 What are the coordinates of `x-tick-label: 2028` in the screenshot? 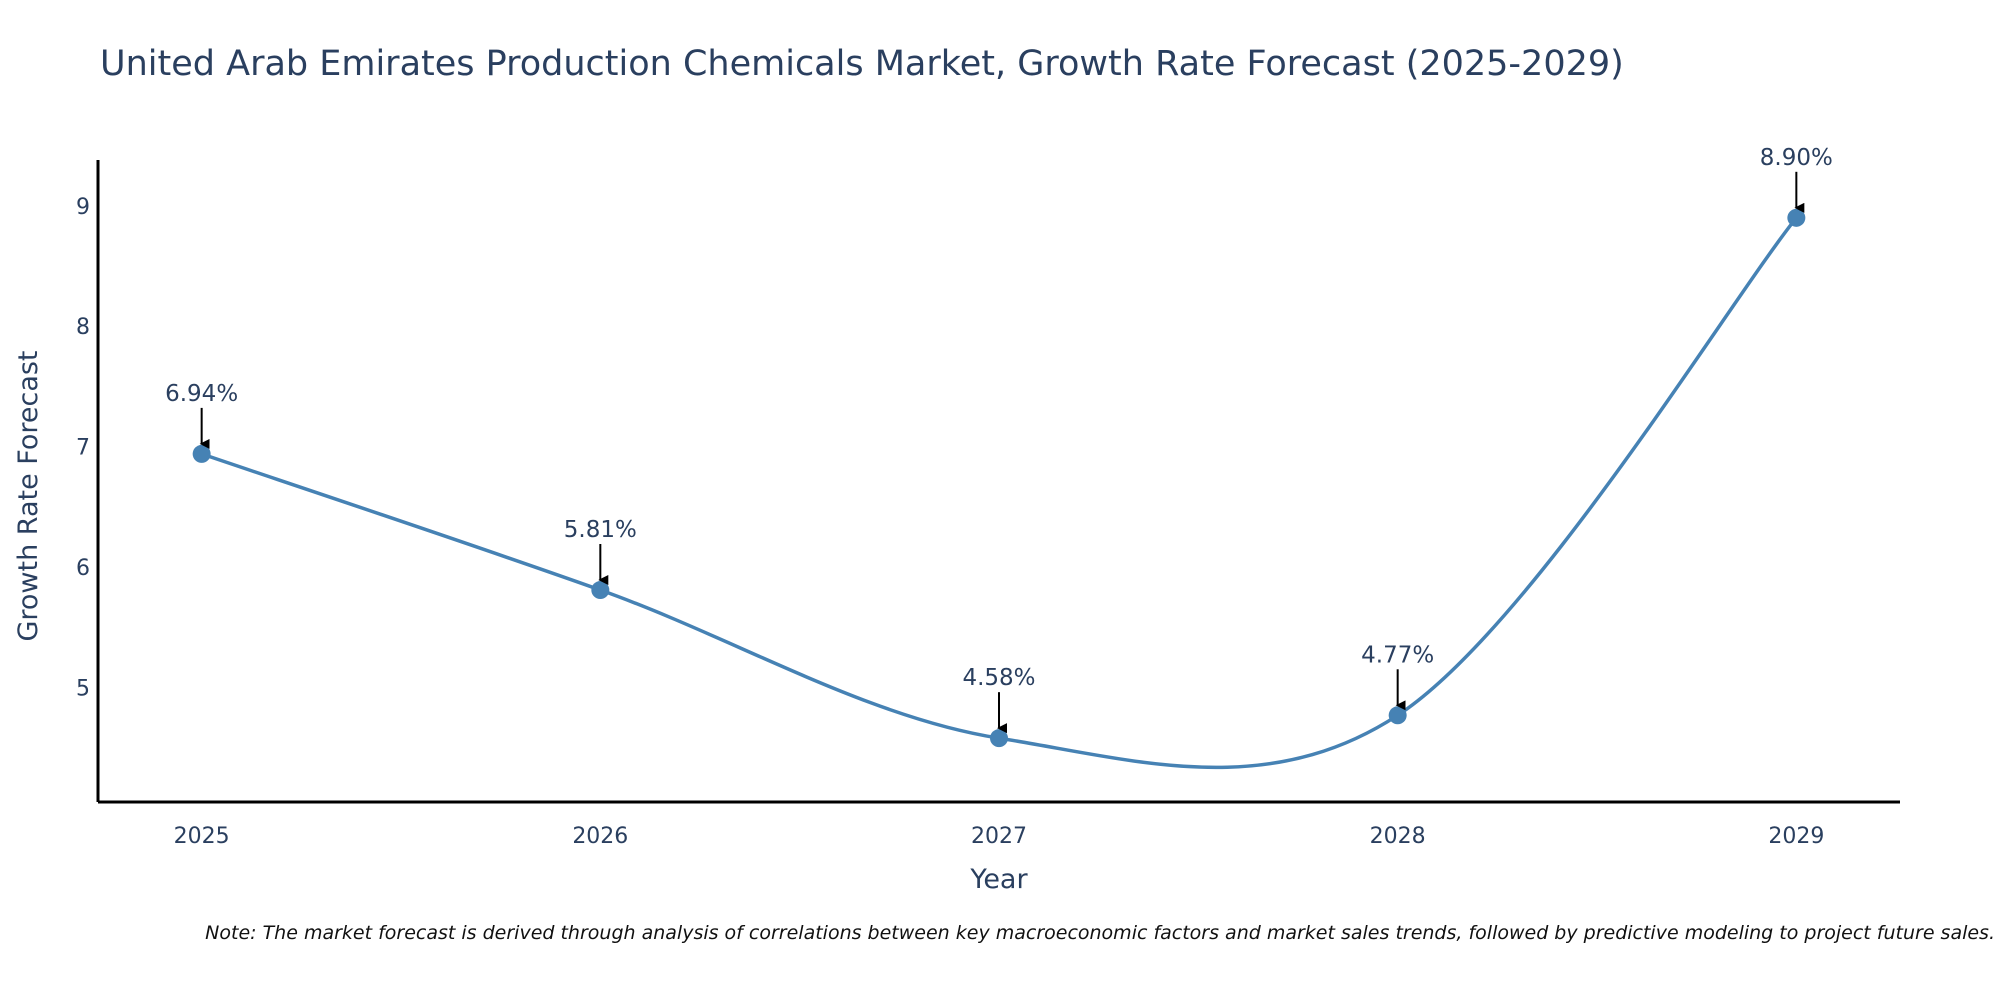 It's located at (1398, 836).